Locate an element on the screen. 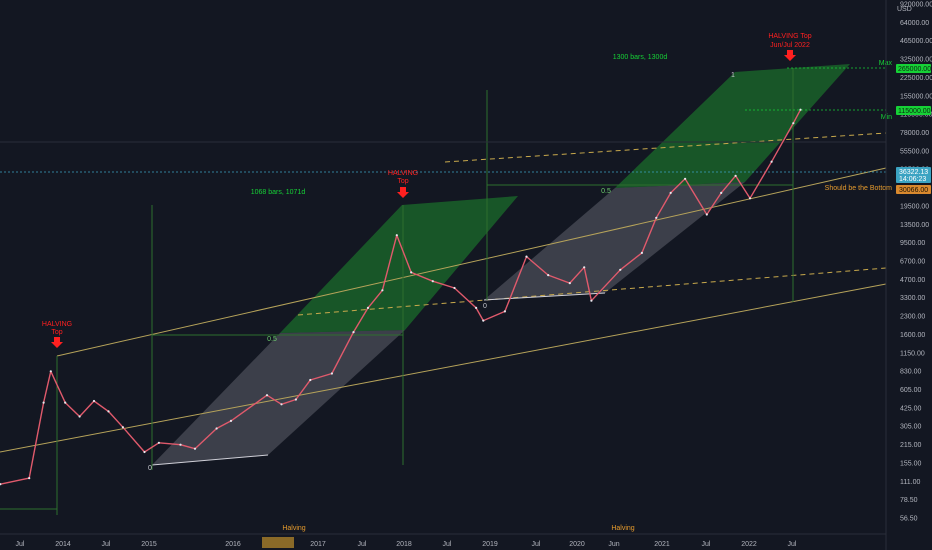  halving-top-3-line2: Jun/Jul 2022 is located at coordinates (790, 45).